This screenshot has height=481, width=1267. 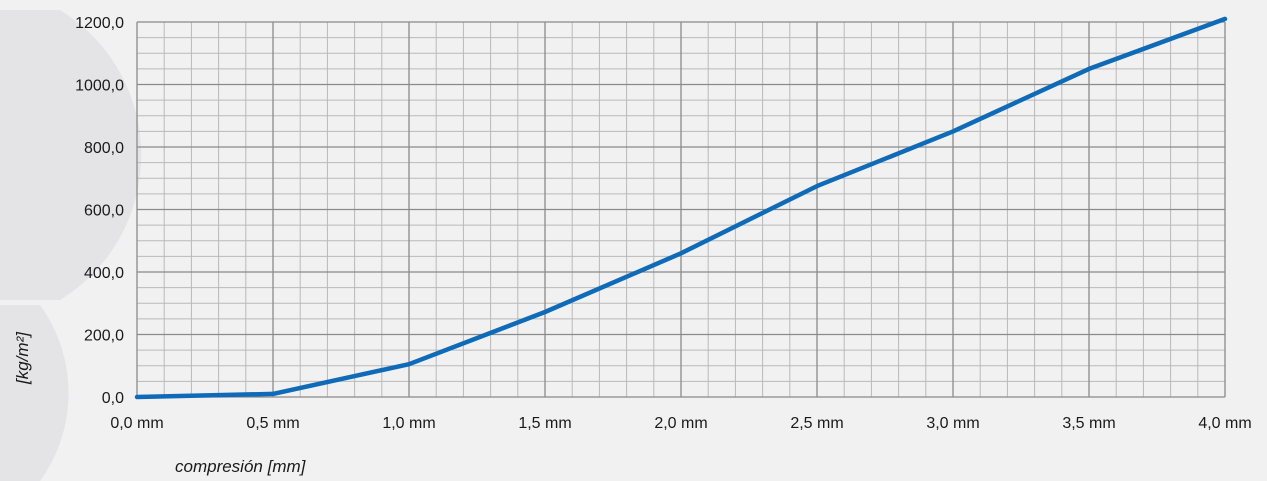 What do you see at coordinates (71, 155) in the screenshot?
I see `watermark-shape-top` at bounding box center [71, 155].